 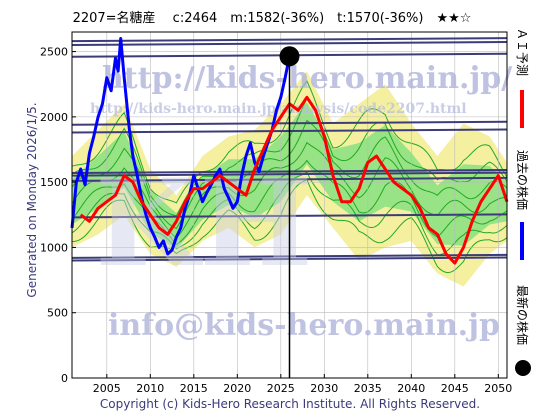 I want to click on watermark-email: info@kids-hero.main.jp, so click(x=304, y=325).